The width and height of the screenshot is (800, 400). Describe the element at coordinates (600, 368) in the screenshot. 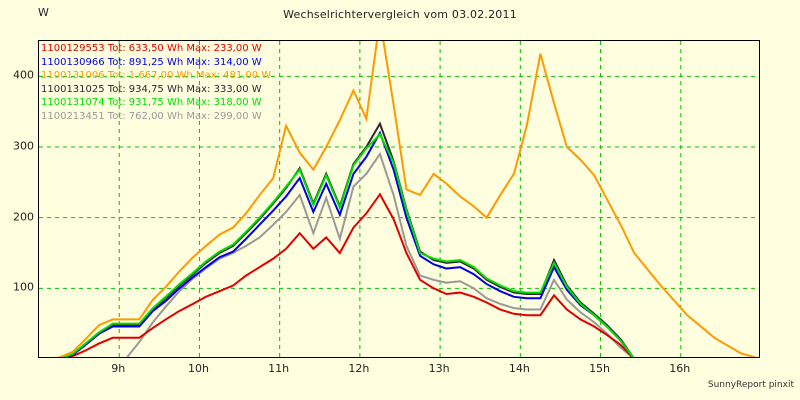

I see `x-axis-tick-label: 15h` at that location.